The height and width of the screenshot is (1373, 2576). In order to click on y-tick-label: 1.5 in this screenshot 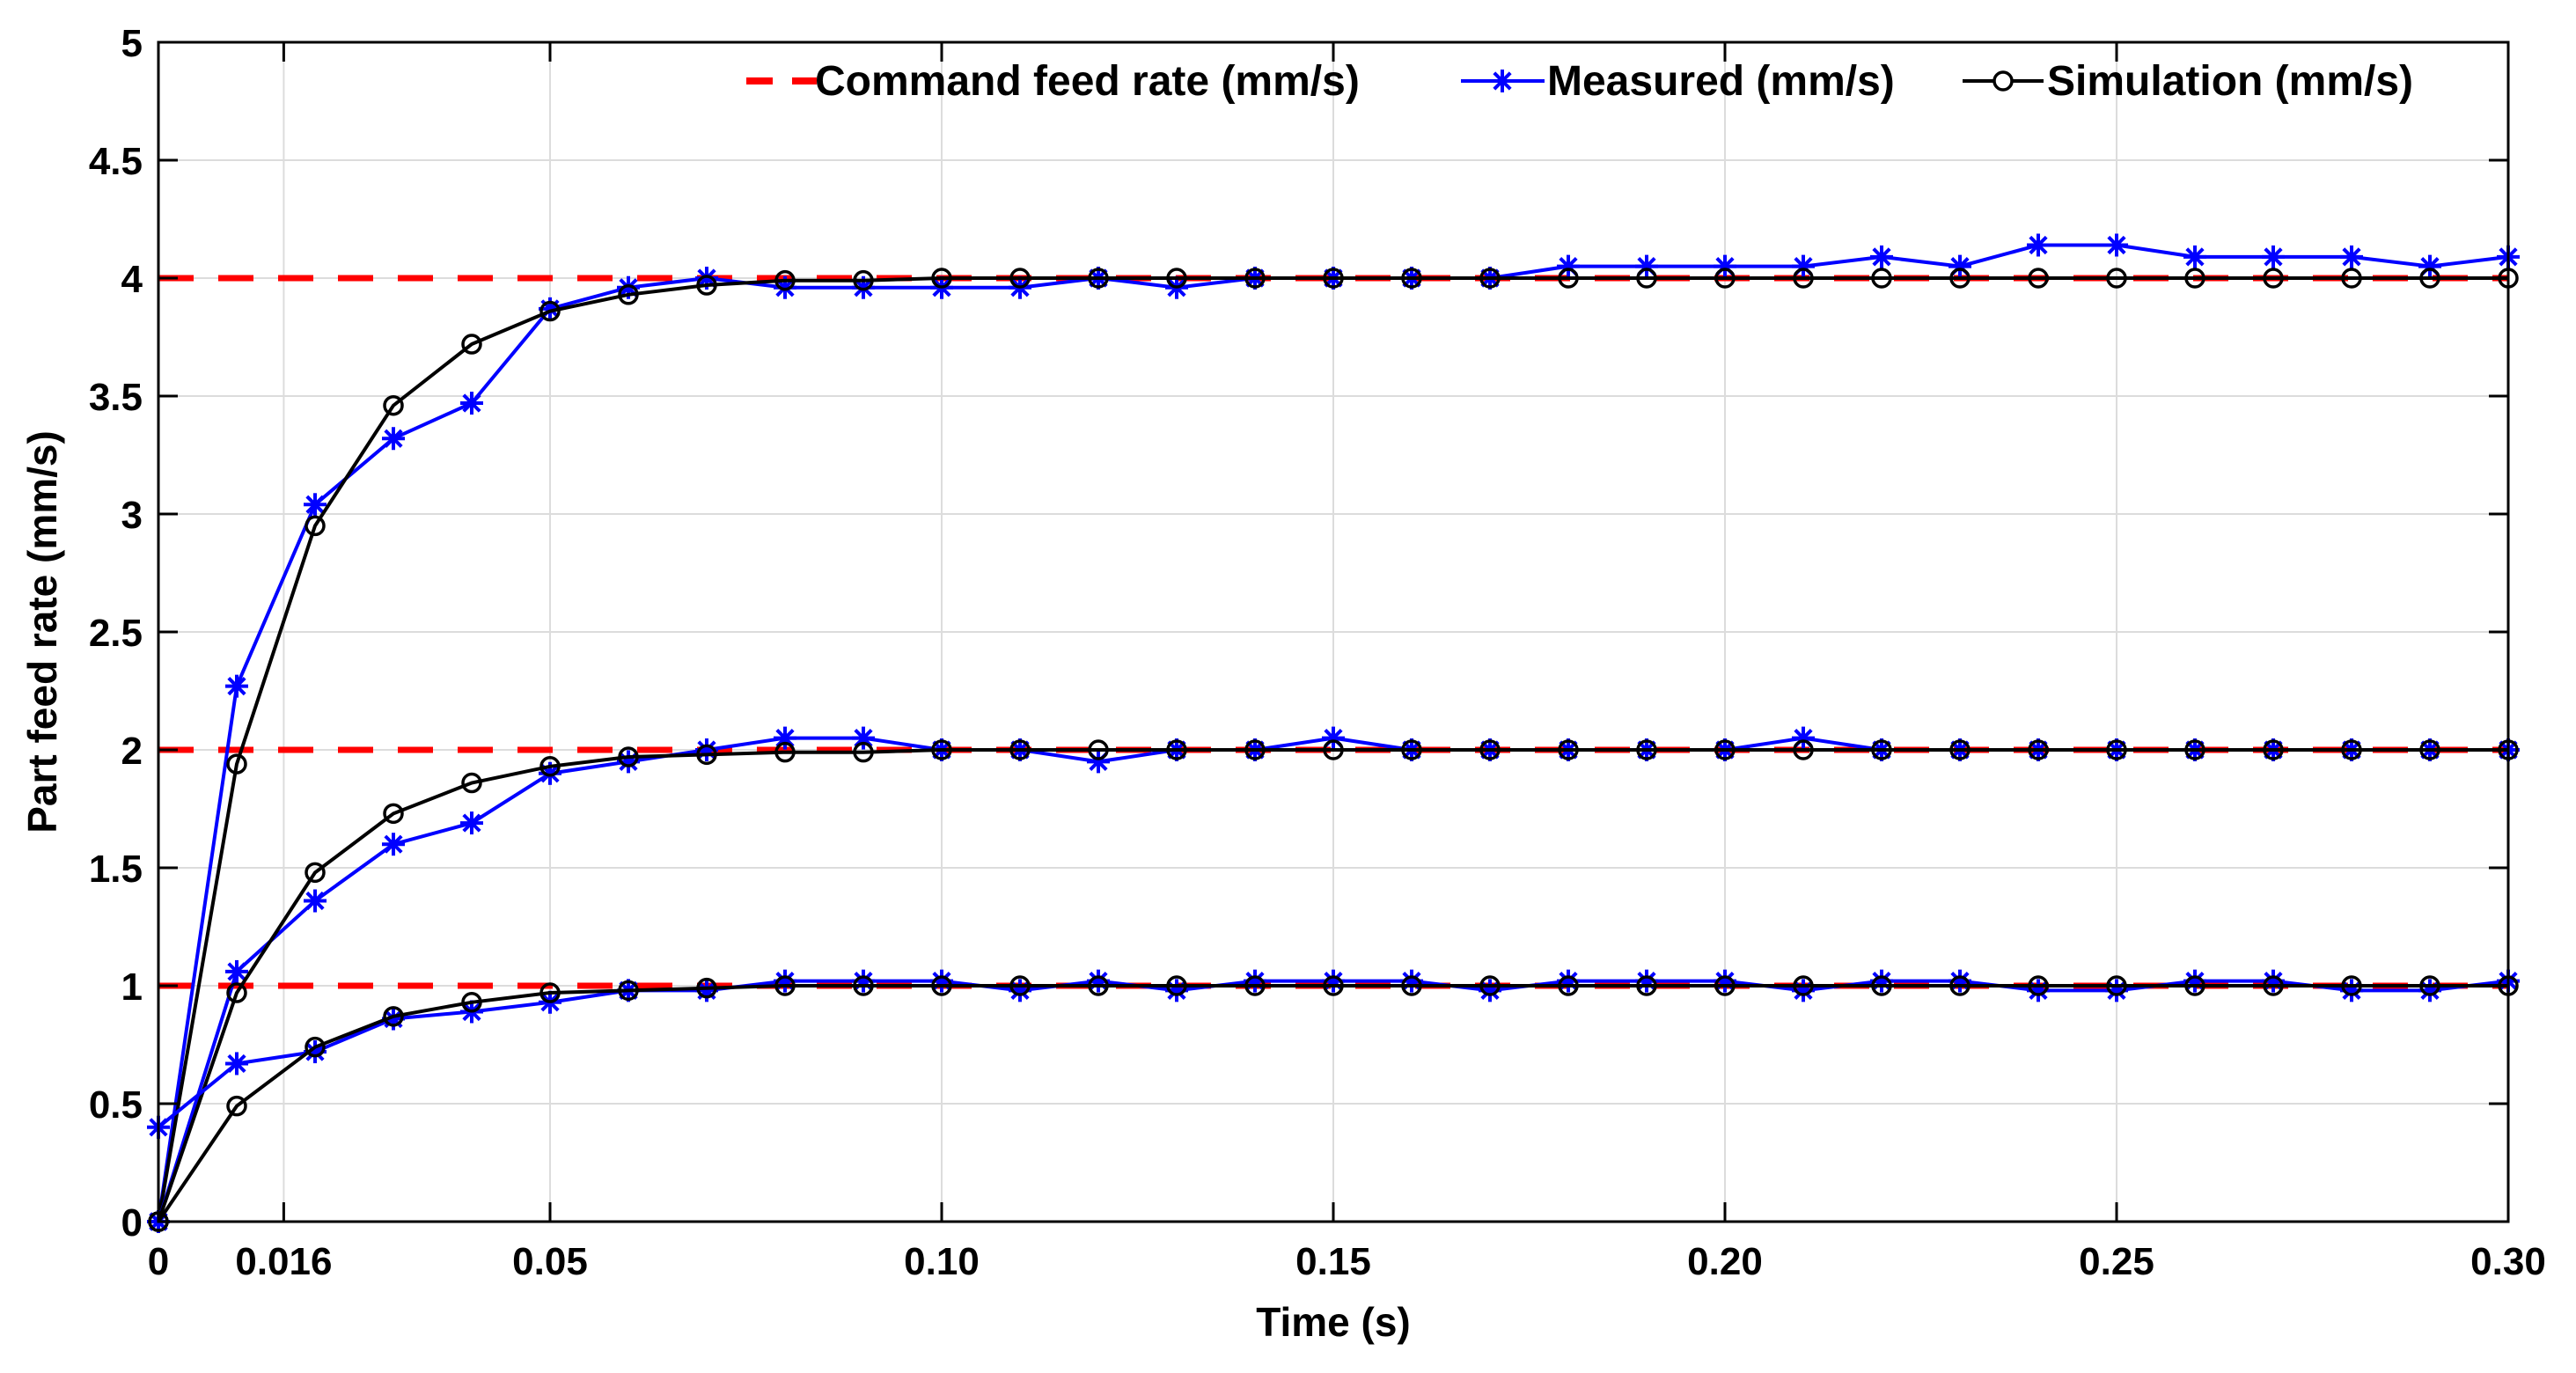, I will do `click(116, 869)`.